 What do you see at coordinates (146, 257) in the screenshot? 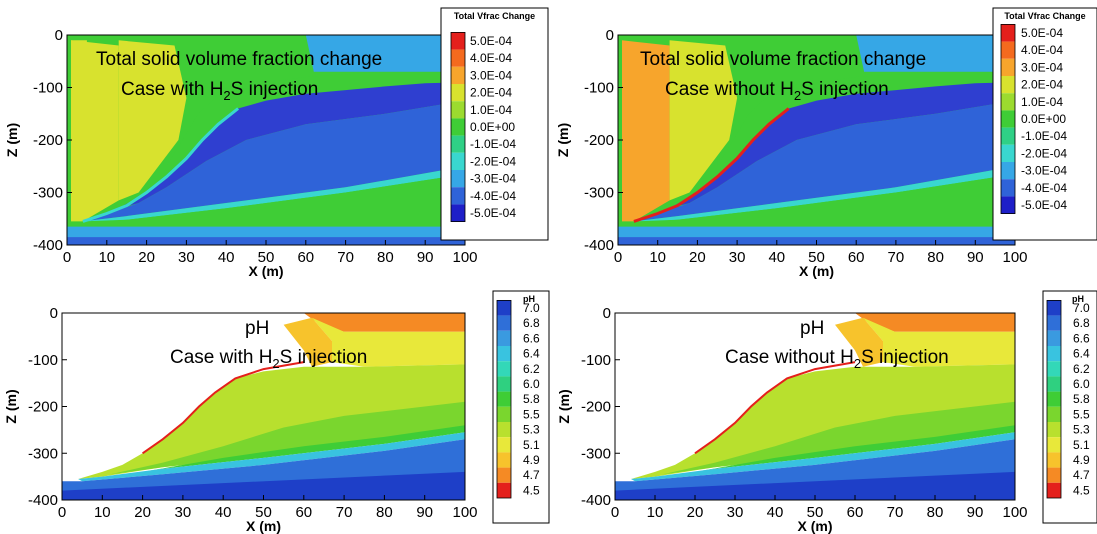
I see `x-tick-label: 20` at bounding box center [146, 257].